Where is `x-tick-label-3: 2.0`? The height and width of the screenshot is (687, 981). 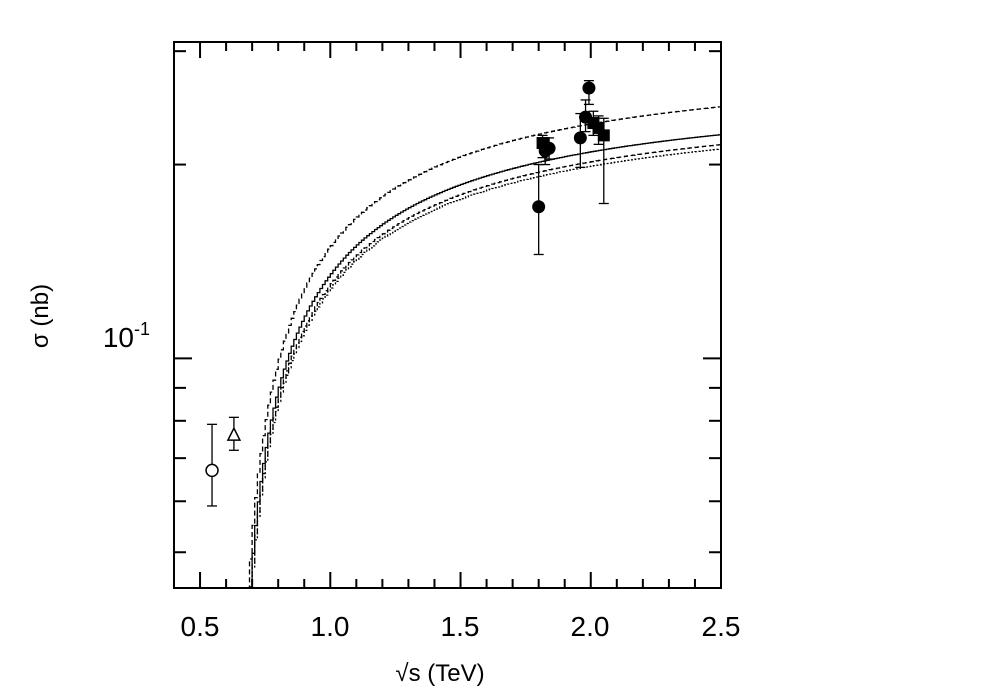 x-tick-label-3: 2.0 is located at coordinates (590, 626).